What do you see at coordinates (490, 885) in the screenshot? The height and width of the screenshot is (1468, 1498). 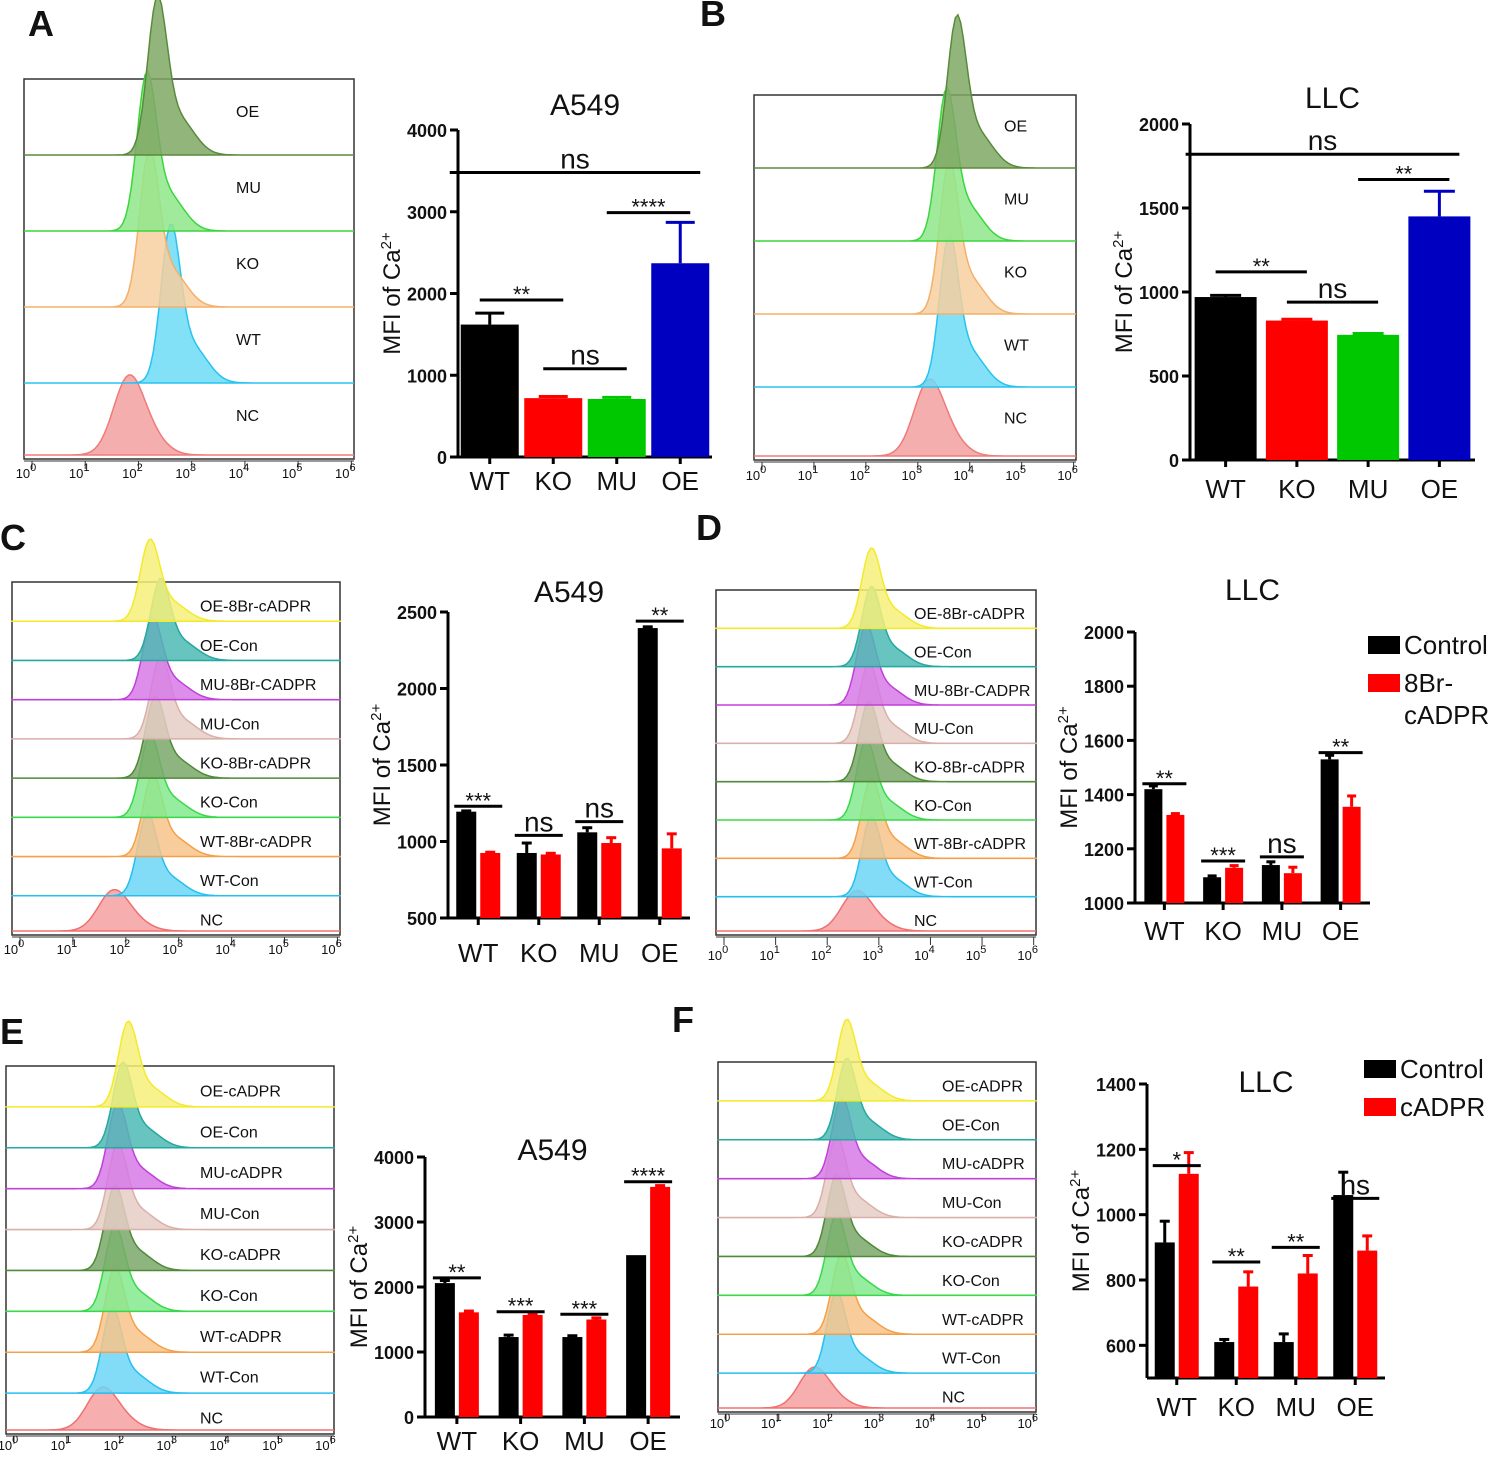 I see `bar-c-wt-8br-cadpr` at bounding box center [490, 885].